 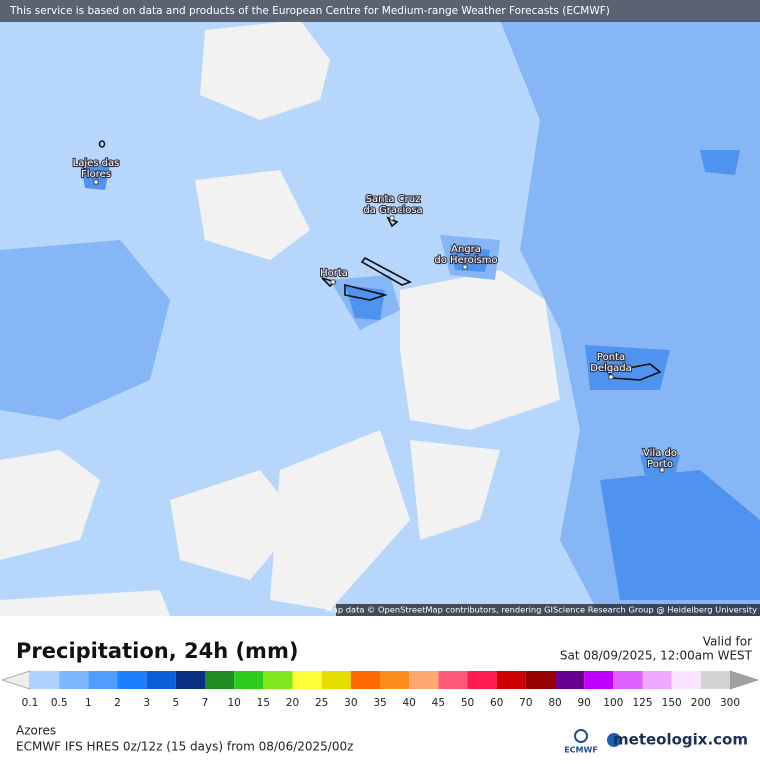 I want to click on place-label: da Graciosa, so click(x=392, y=210).